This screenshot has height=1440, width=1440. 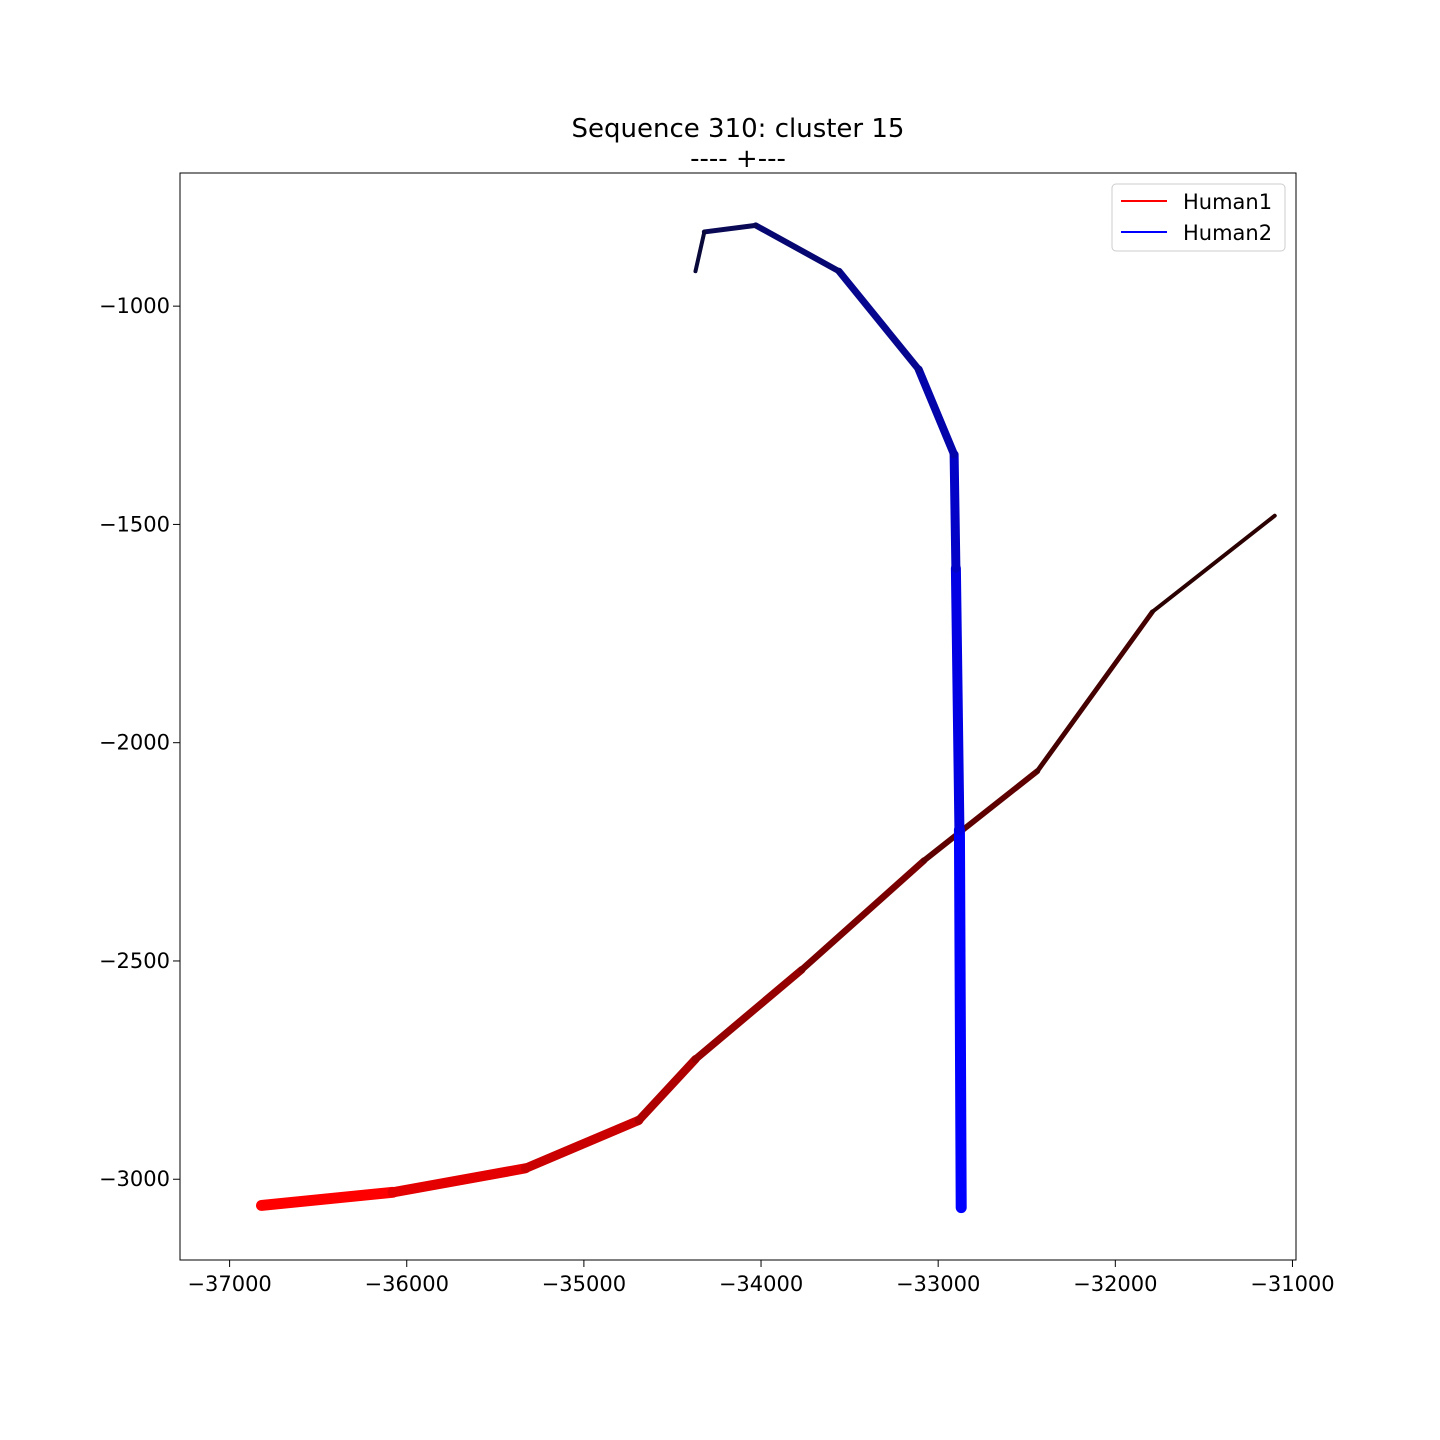 I want to click on series-human2, so click(x=830, y=718).